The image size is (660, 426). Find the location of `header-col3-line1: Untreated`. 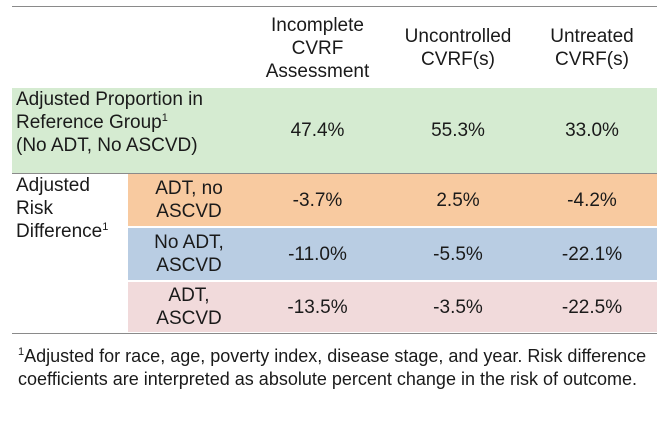

header-col3-line1: Untreated is located at coordinates (592, 36).